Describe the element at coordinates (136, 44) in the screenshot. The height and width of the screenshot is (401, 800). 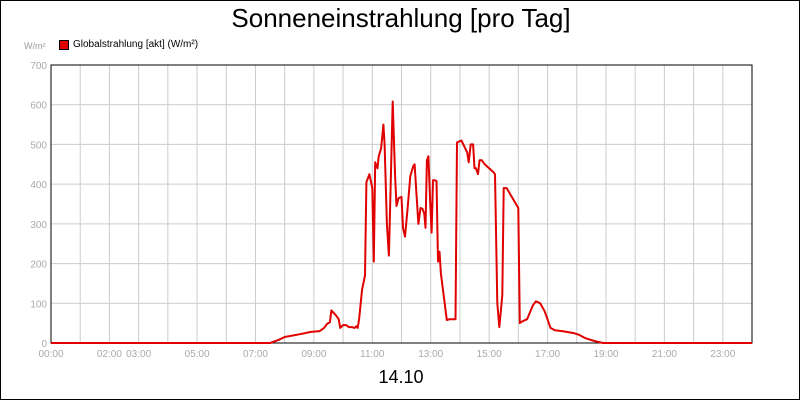
I see `legend-label: Globalstrahlung [akt] (W/m²)` at that location.